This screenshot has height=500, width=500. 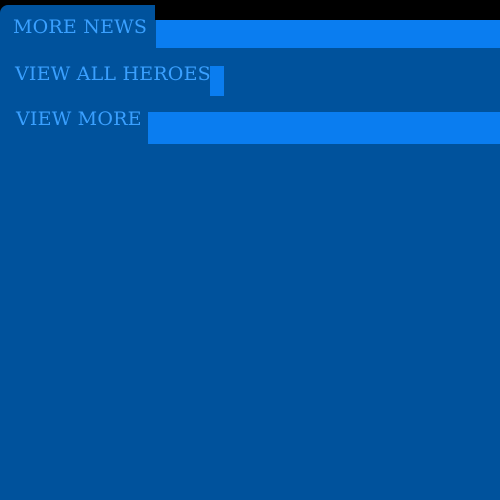 What do you see at coordinates (80, 27) in the screenshot?
I see `more-news-link: MORE NEWS` at bounding box center [80, 27].